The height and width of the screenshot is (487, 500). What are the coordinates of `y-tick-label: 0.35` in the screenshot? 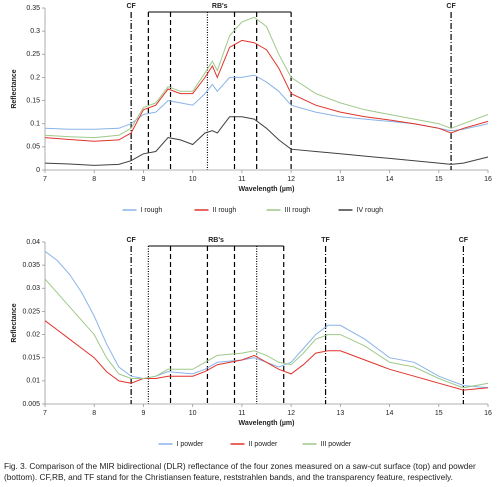 It's located at (33, 8).